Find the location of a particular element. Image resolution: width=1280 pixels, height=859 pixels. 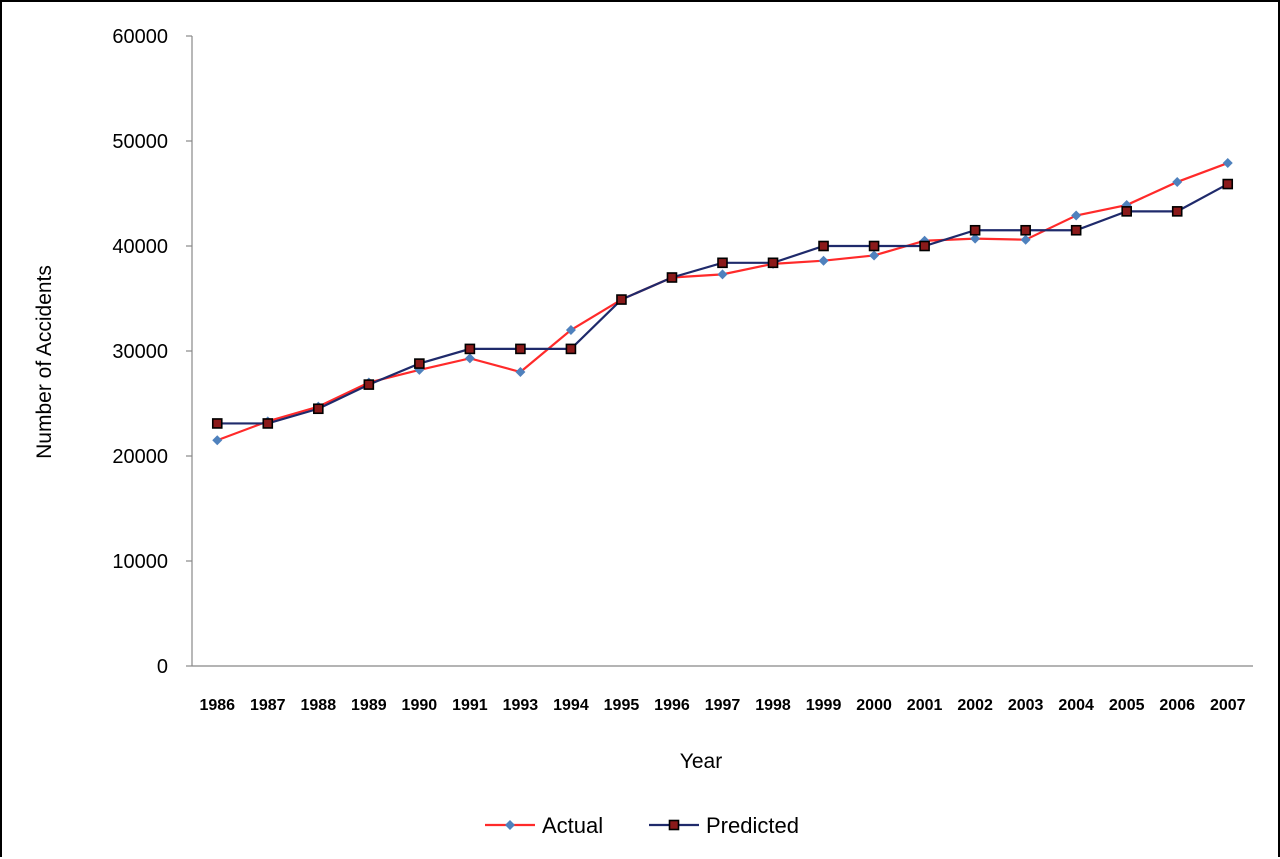

x-tick-label: 2001 is located at coordinates (925, 705).